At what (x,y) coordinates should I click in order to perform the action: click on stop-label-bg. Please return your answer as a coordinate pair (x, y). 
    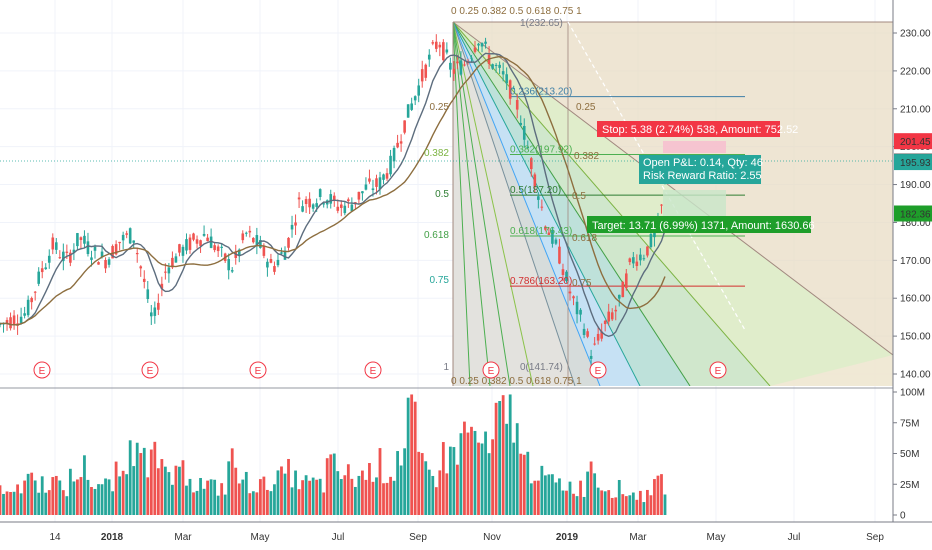
    Looking at the image, I should click on (688, 129).